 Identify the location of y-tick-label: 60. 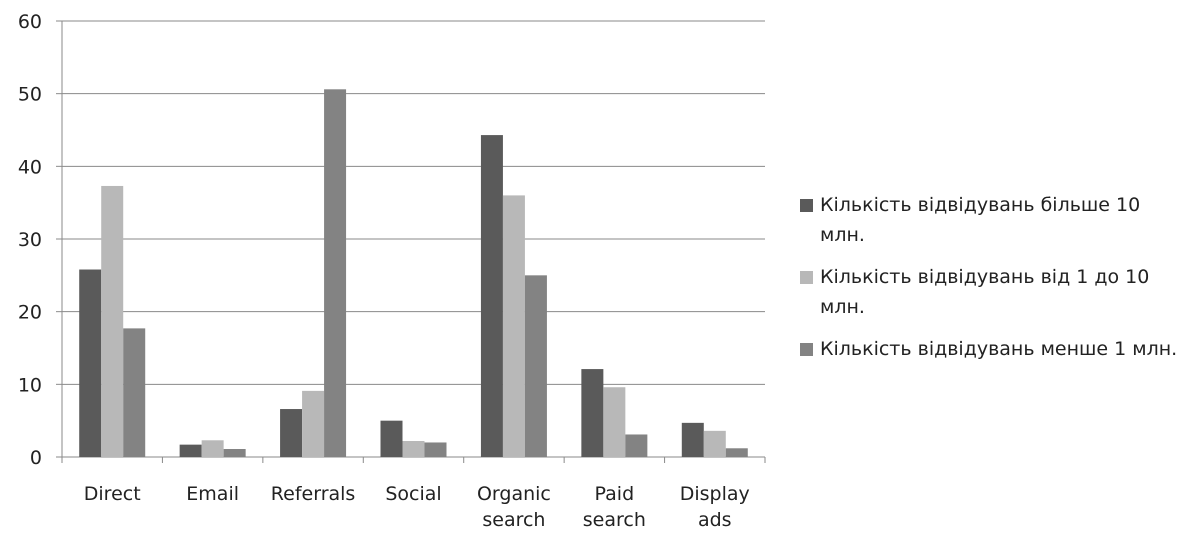
(30, 22).